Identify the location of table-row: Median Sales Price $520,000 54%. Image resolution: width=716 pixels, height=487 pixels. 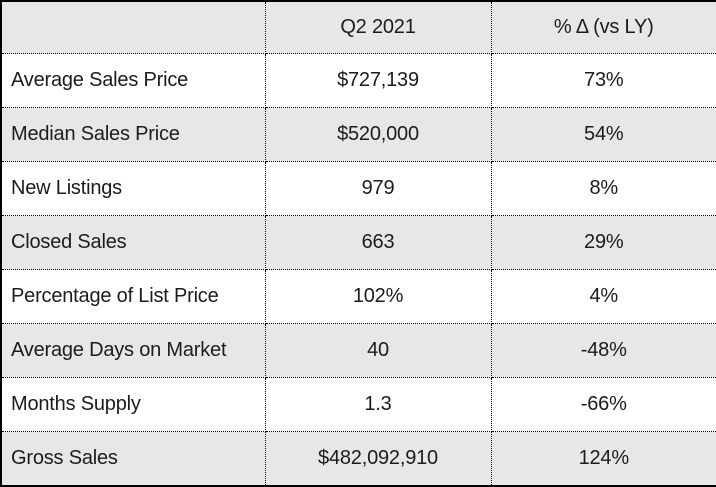
(358, 135).